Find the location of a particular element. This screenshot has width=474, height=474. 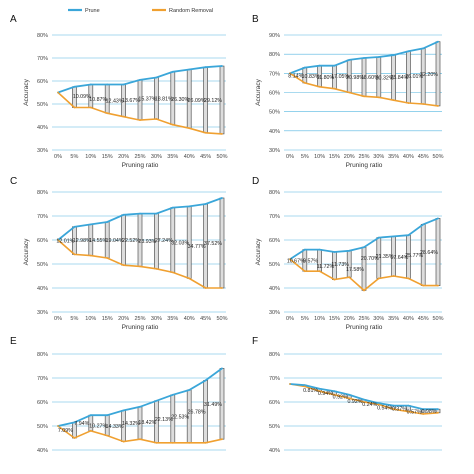

data-label: 12.01% is located at coordinates (65, 242).